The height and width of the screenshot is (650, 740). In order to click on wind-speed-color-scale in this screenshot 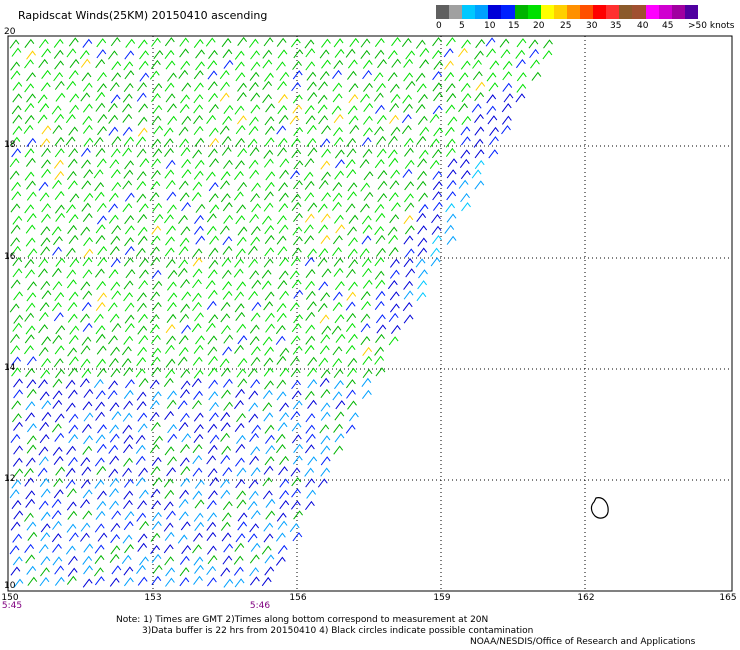, I will do `click(567, 12)`.